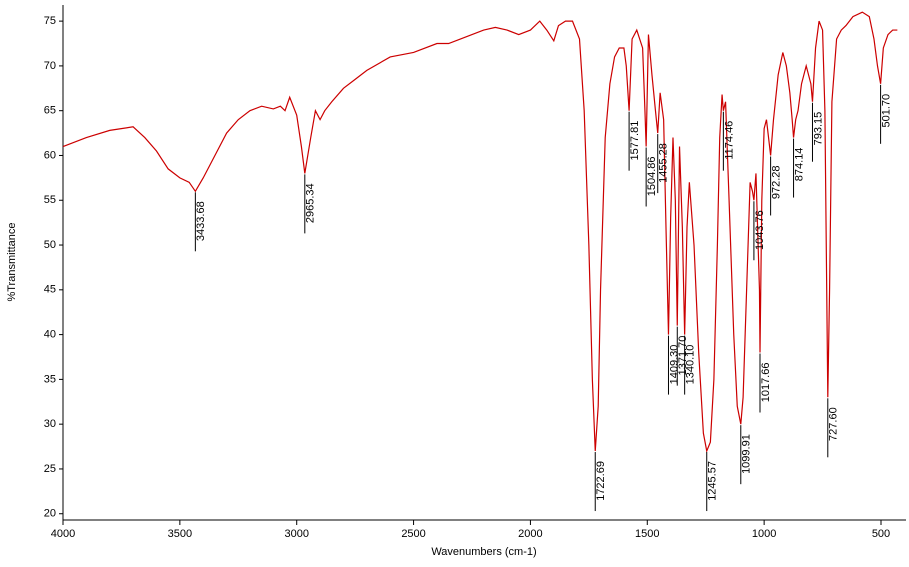 Image resolution: width=909 pixels, height=567 pixels. Describe the element at coordinates (63, 534) in the screenshot. I see `x-tick-label: 4000` at that location.